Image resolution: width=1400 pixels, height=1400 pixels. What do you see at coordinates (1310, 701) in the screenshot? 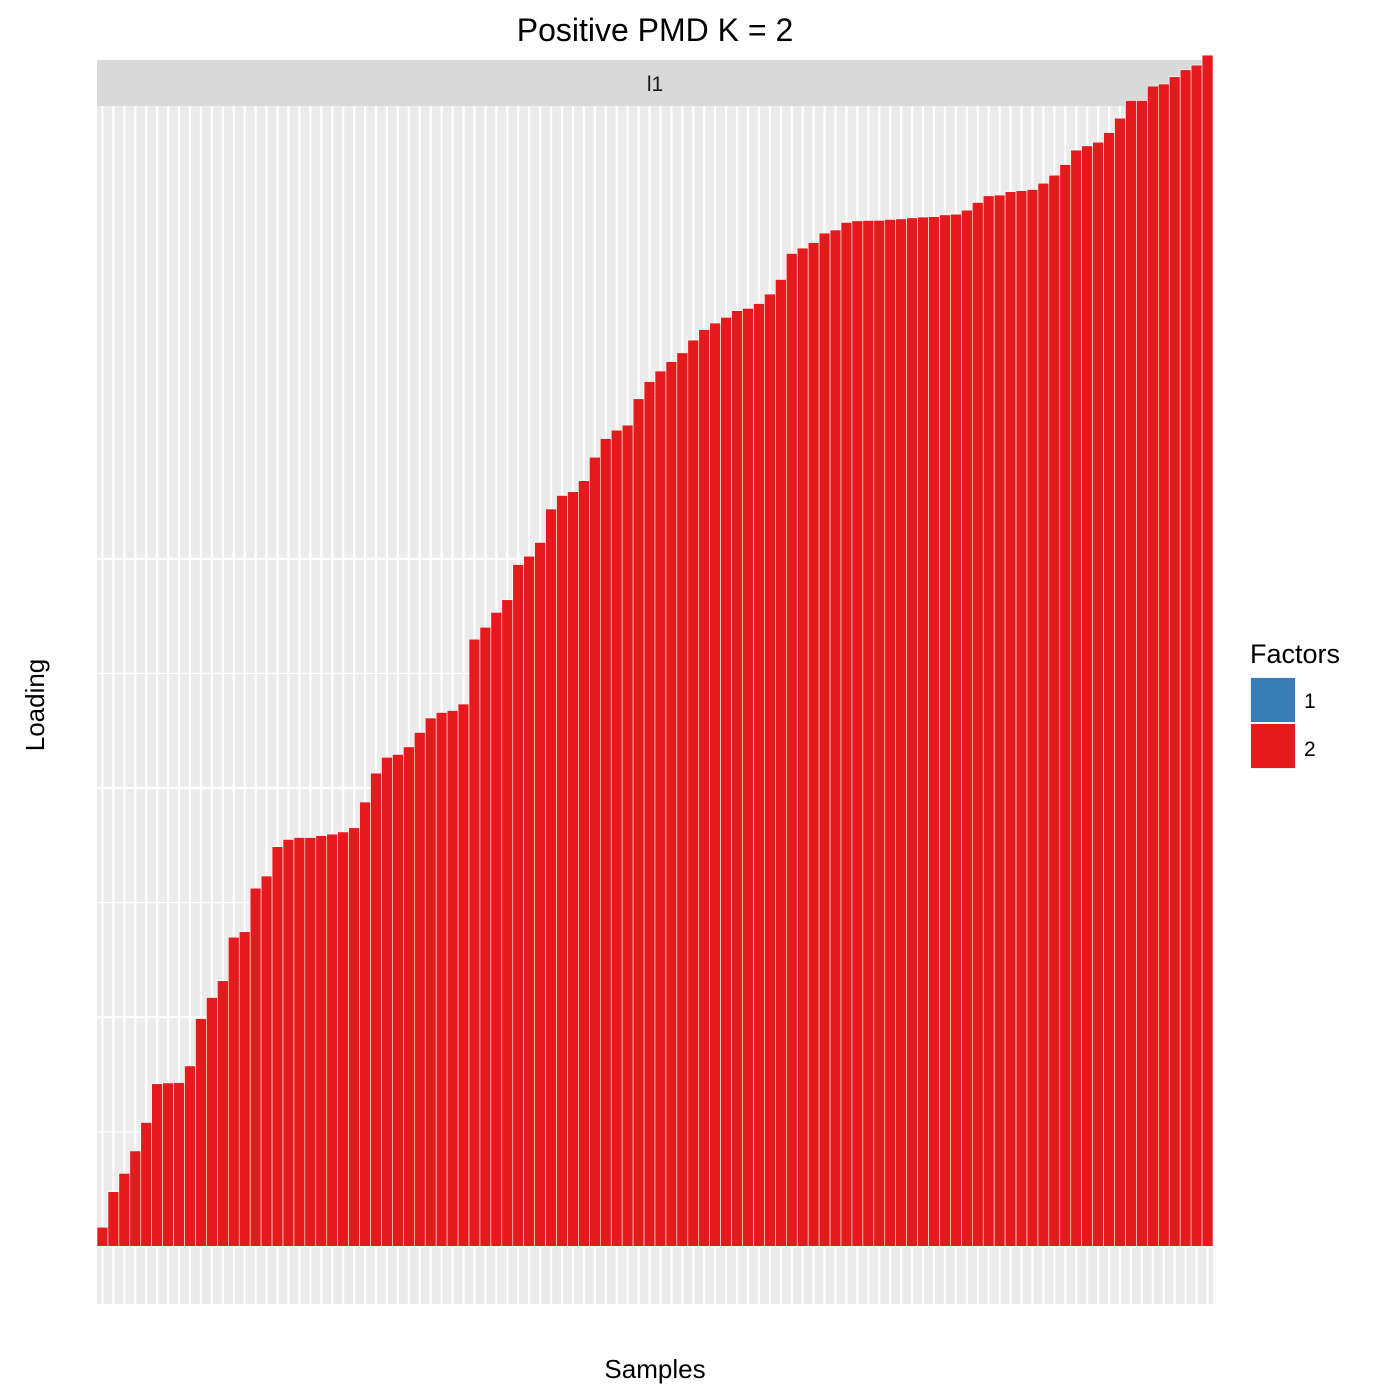
I see `legend-label-1: 1` at bounding box center [1310, 701].